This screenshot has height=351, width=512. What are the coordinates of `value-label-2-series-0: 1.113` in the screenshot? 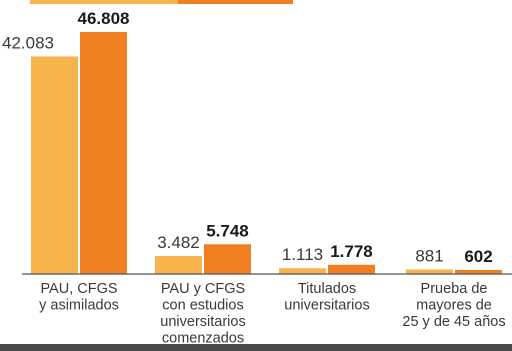 It's located at (302, 254).